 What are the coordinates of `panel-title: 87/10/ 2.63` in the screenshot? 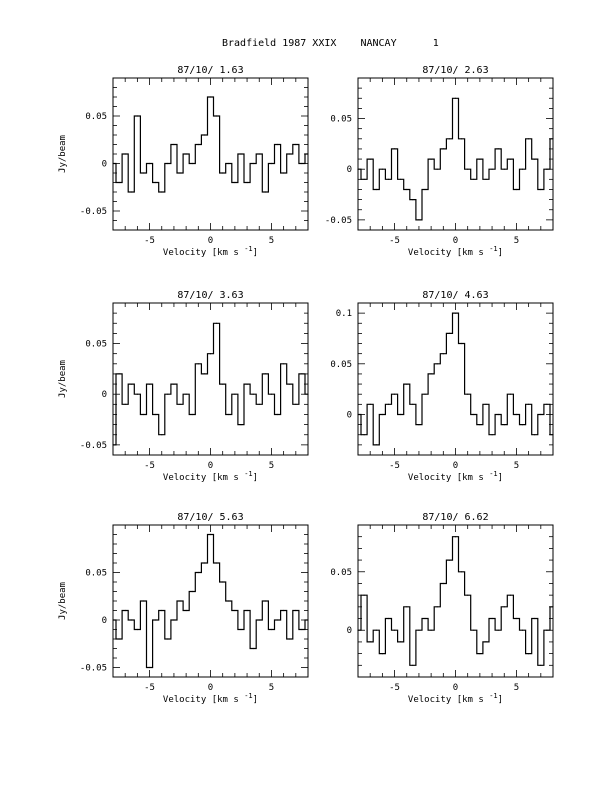 It's located at (455, 70).